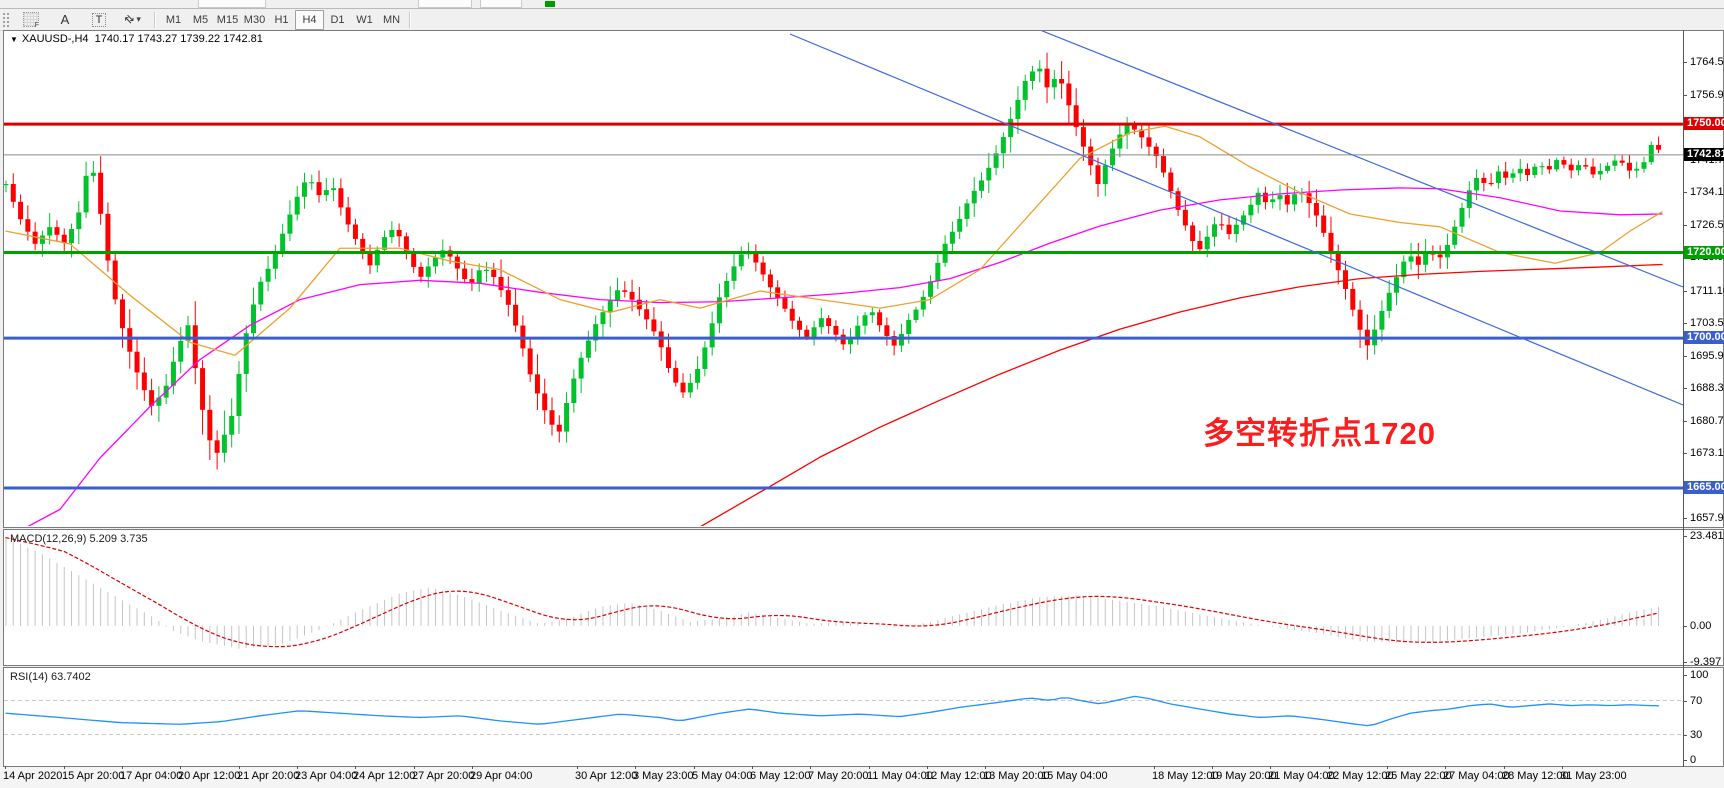  I want to click on timeframe-button-w1: W1, so click(364, 19).